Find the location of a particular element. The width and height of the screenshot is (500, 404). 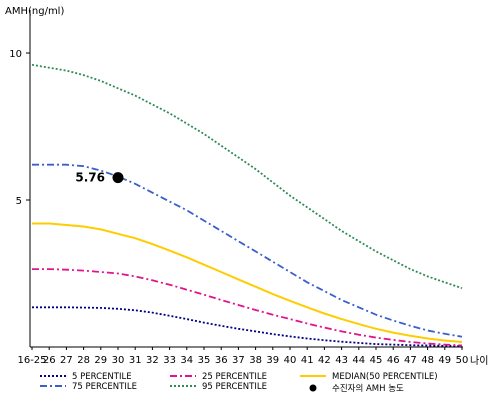

subject-amh-point is located at coordinates (118, 178).